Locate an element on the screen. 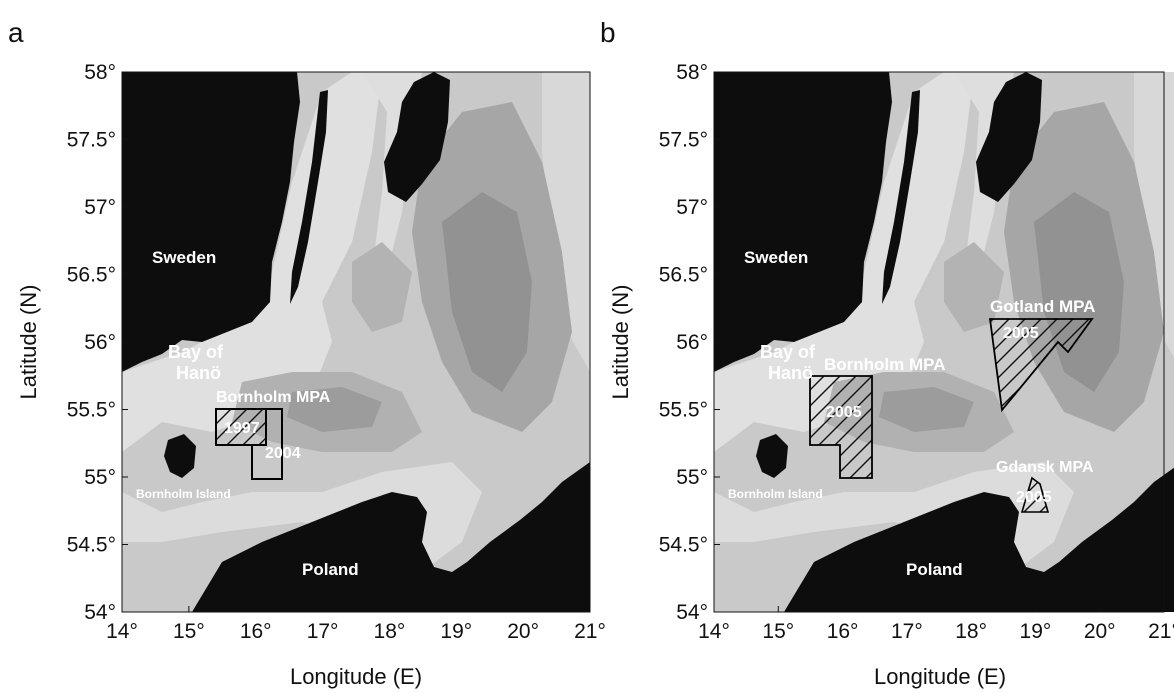 This screenshot has width=1174, height=693. panel-letter: b is located at coordinates (608, 32).